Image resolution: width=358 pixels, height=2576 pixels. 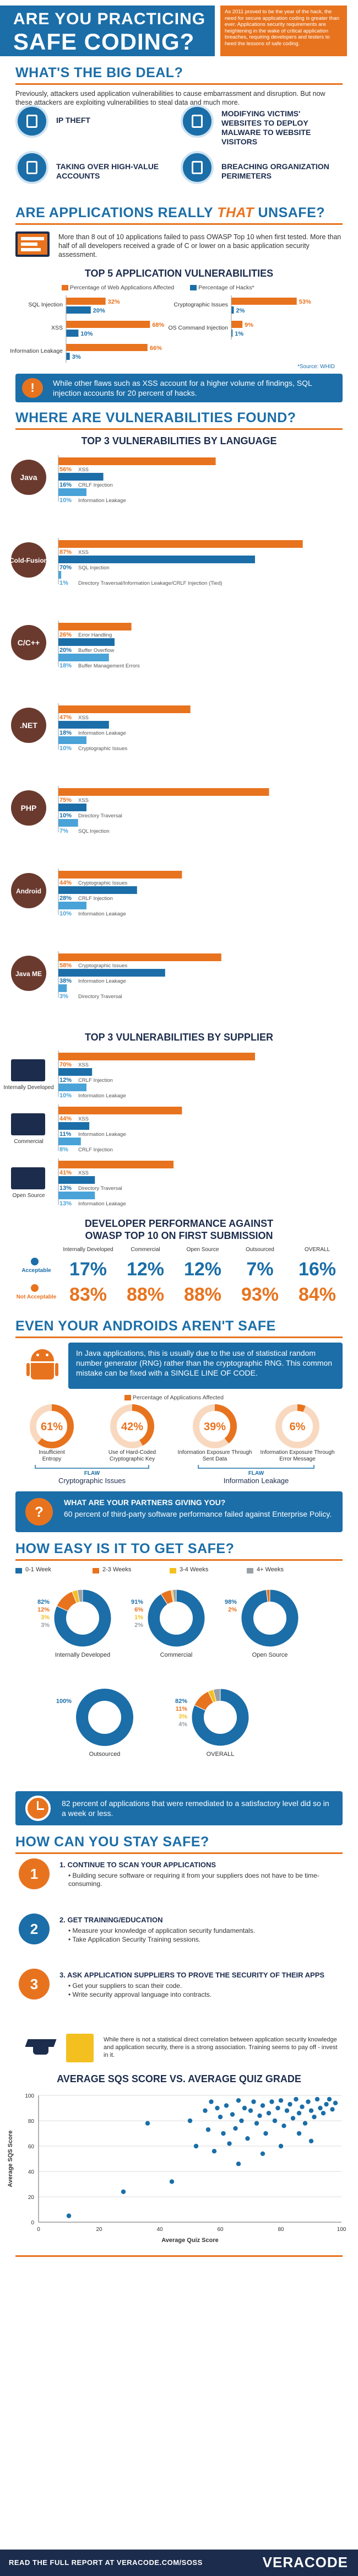 I want to click on language-name: Java, so click(x=28, y=477).